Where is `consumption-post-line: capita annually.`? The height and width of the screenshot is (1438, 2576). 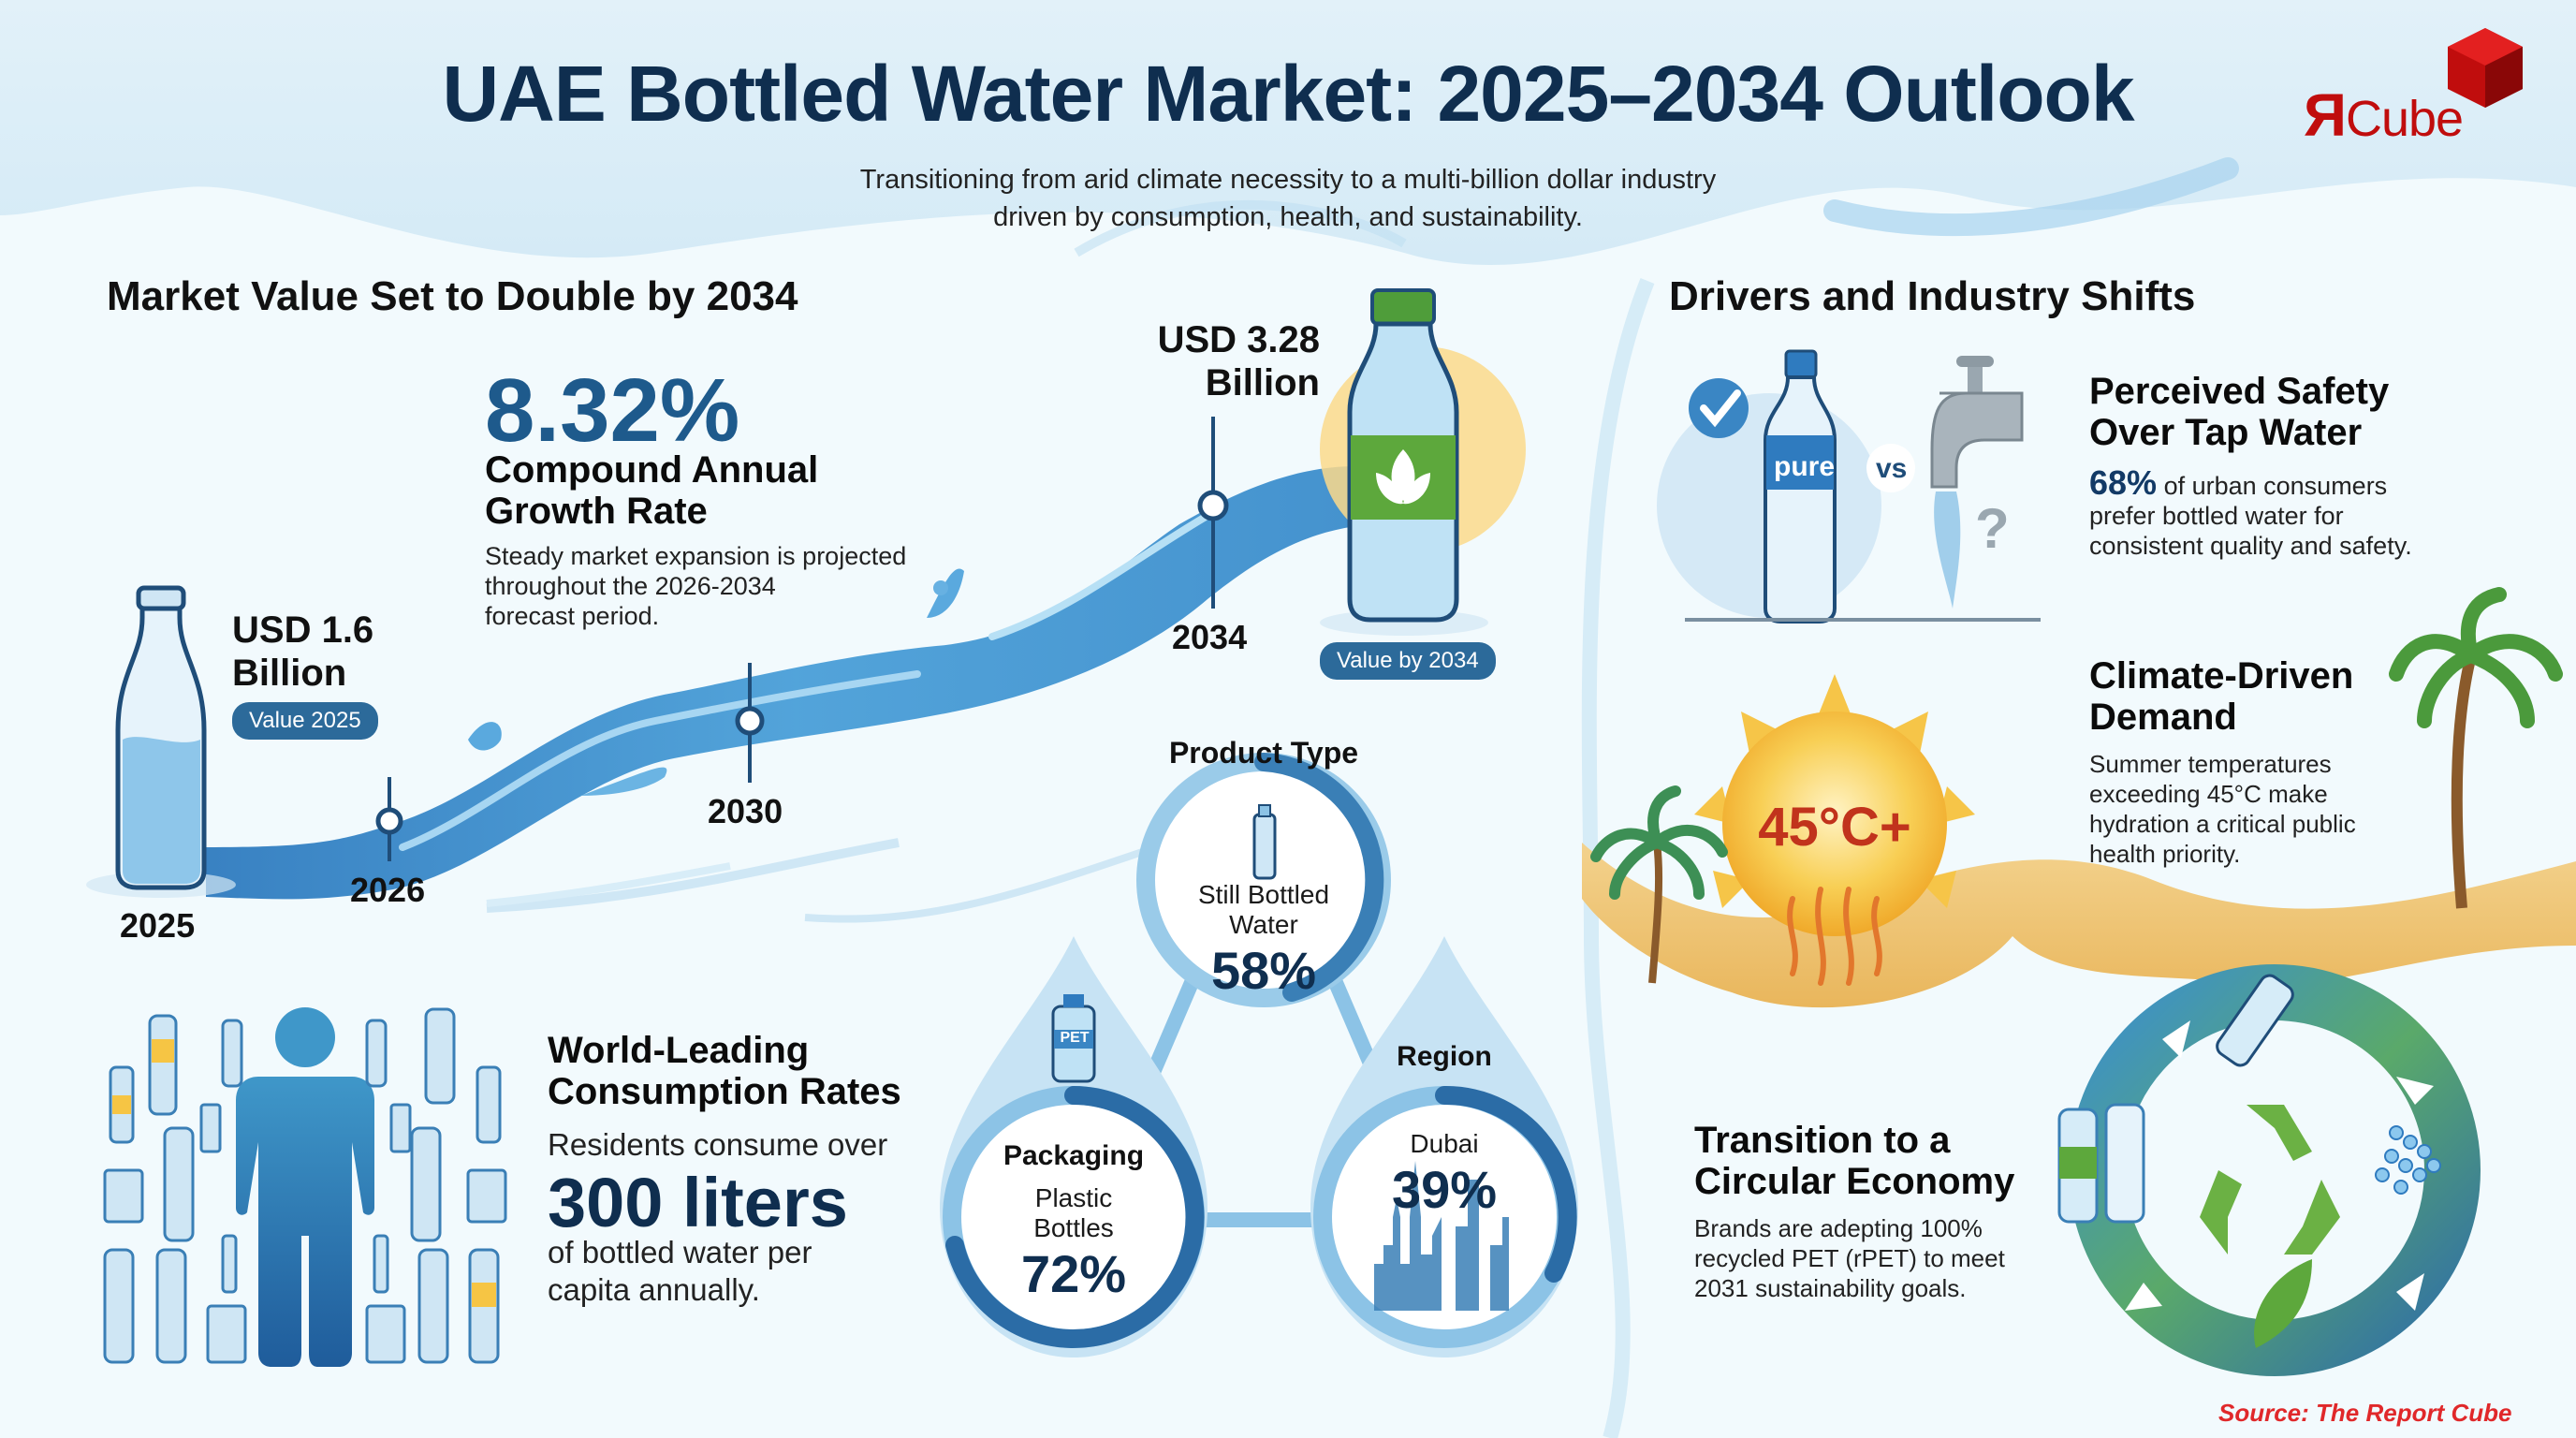
consumption-post-line: capita annually. is located at coordinates (654, 1289).